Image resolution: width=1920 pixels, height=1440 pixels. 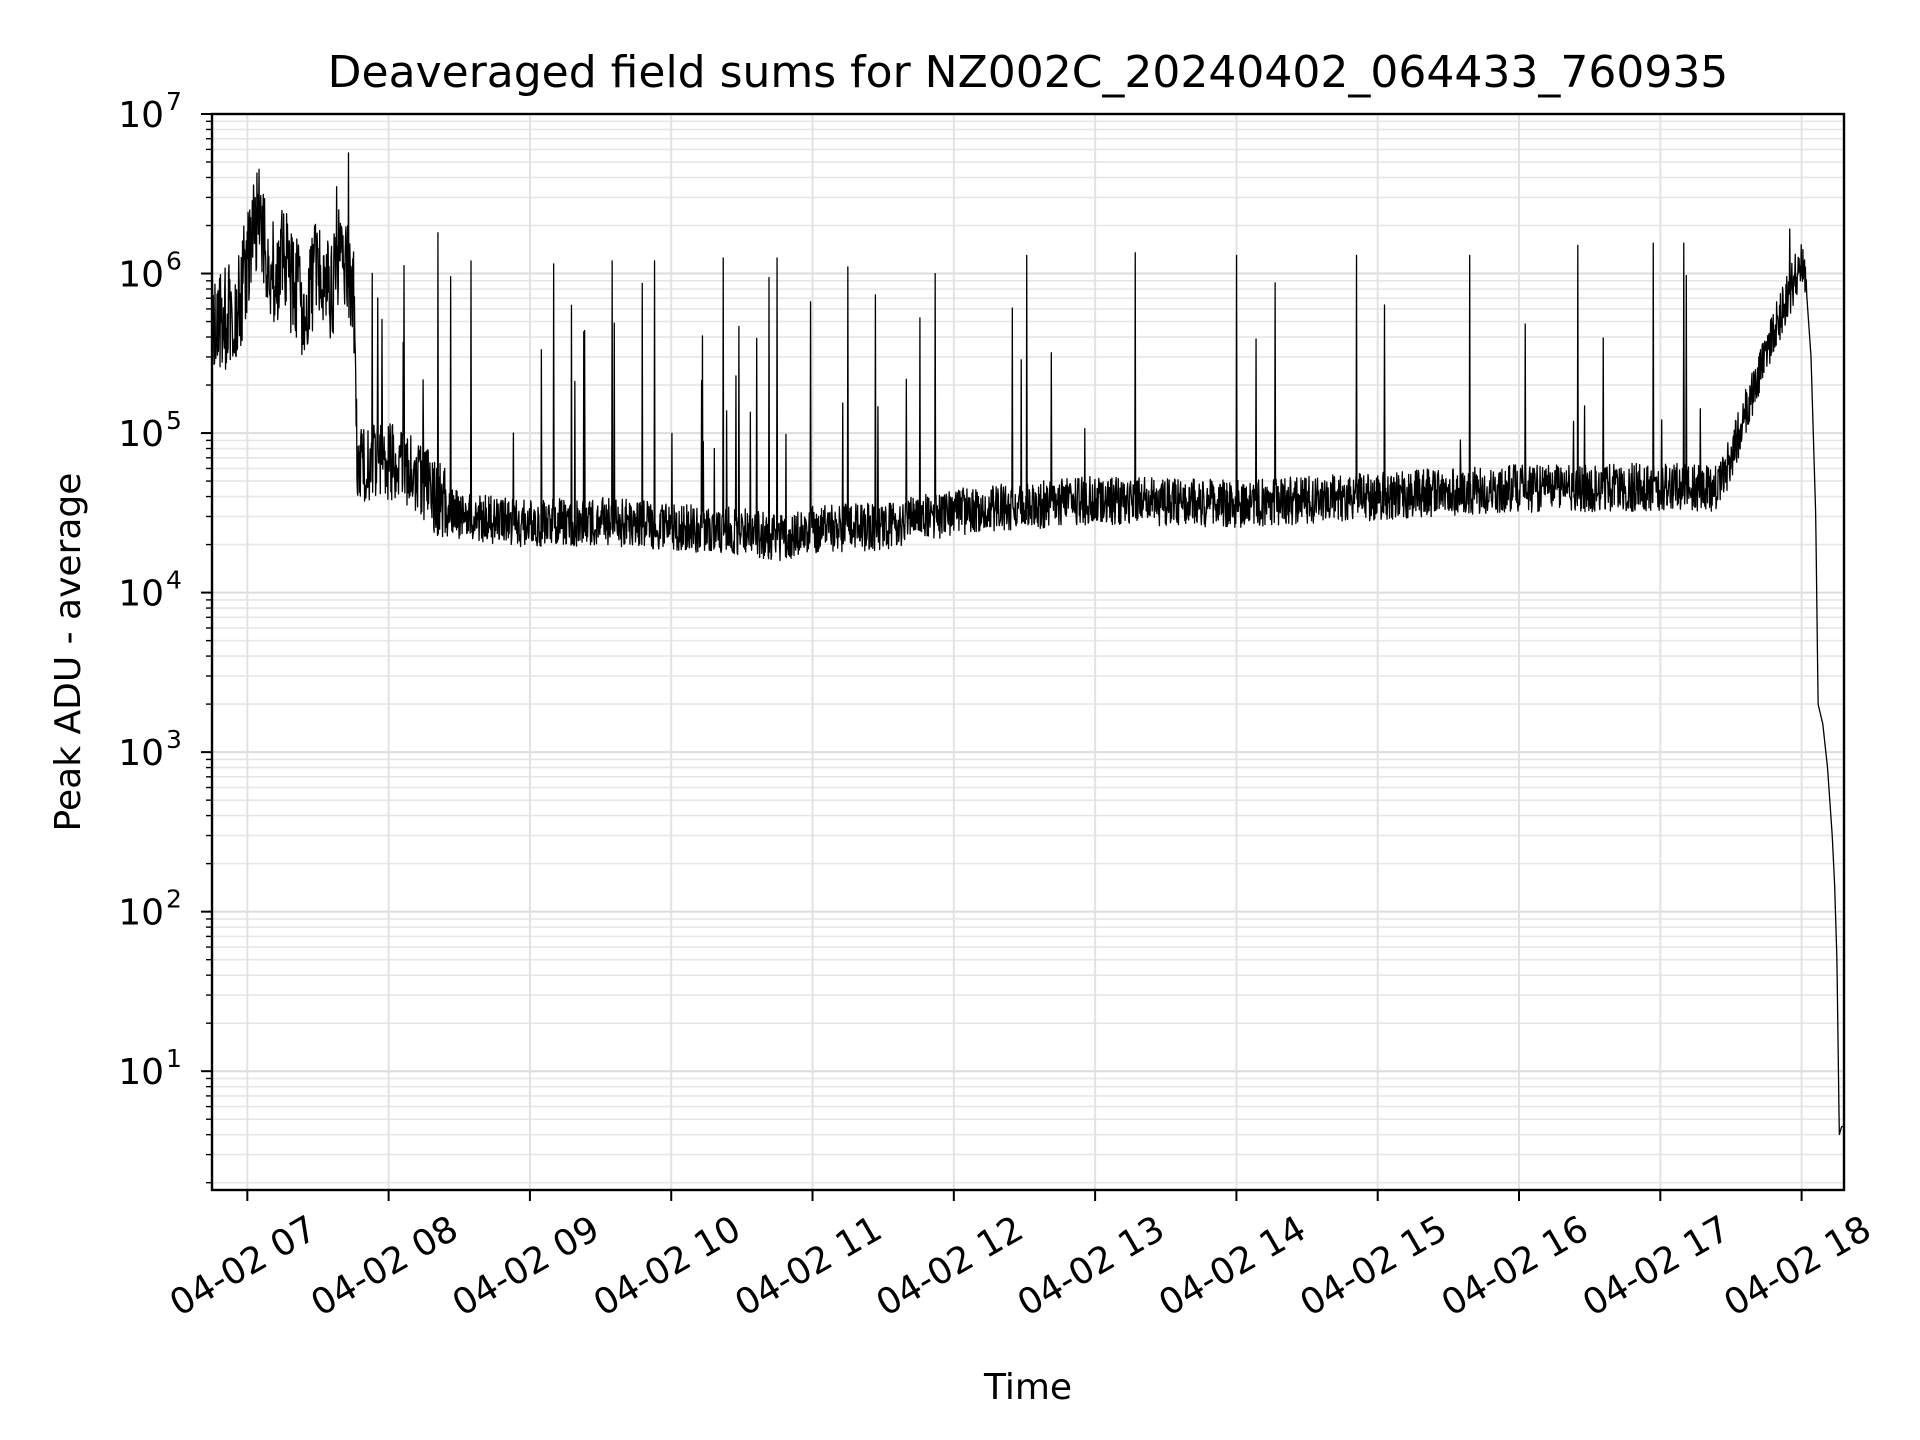 What do you see at coordinates (174, 261) in the screenshot?
I see `y-tick-exponent: 6` at bounding box center [174, 261].